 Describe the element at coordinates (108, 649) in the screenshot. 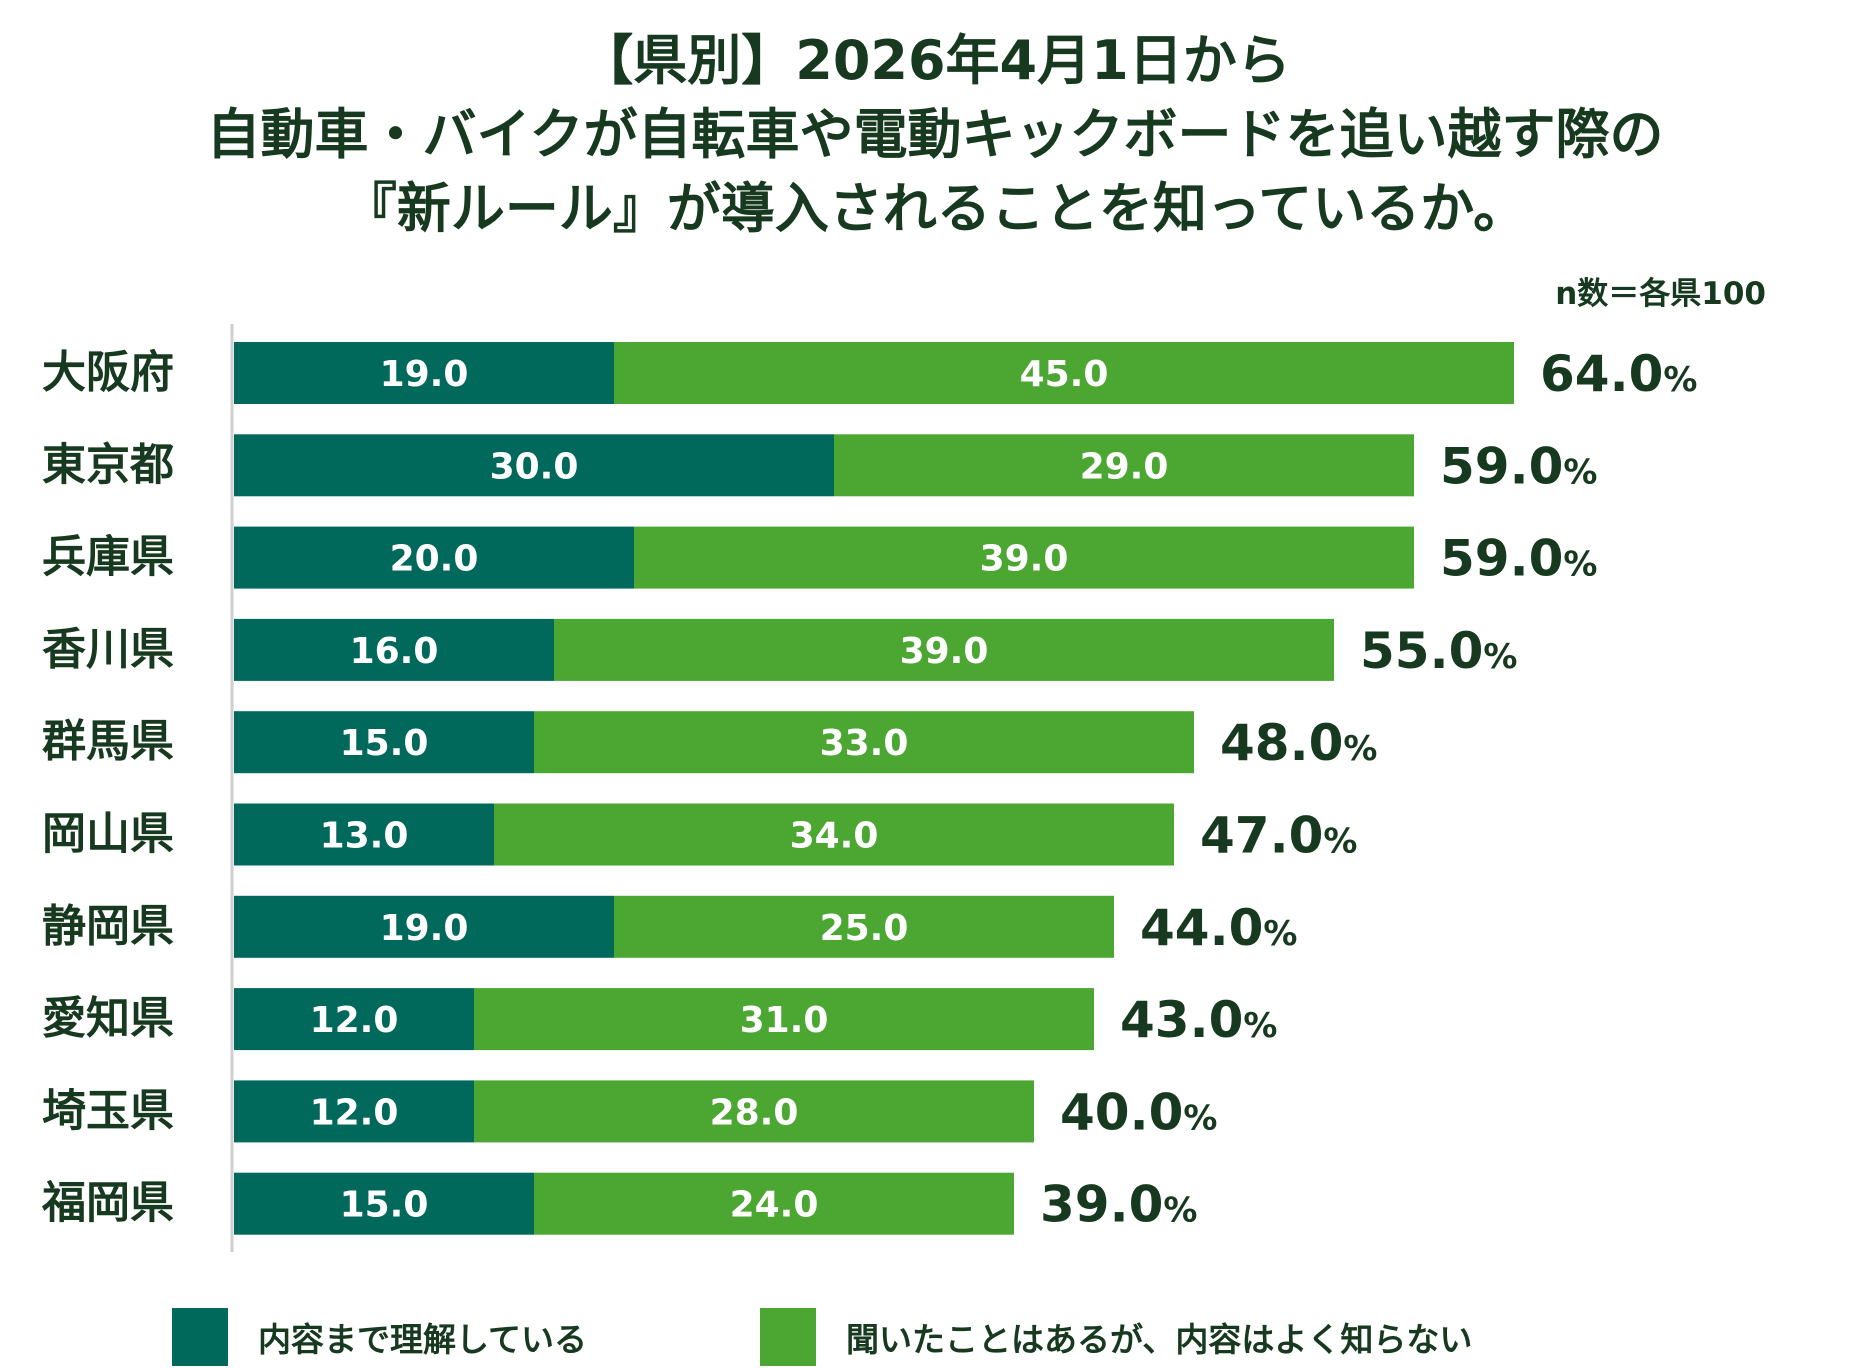

I see `category-label: 香川県` at that location.